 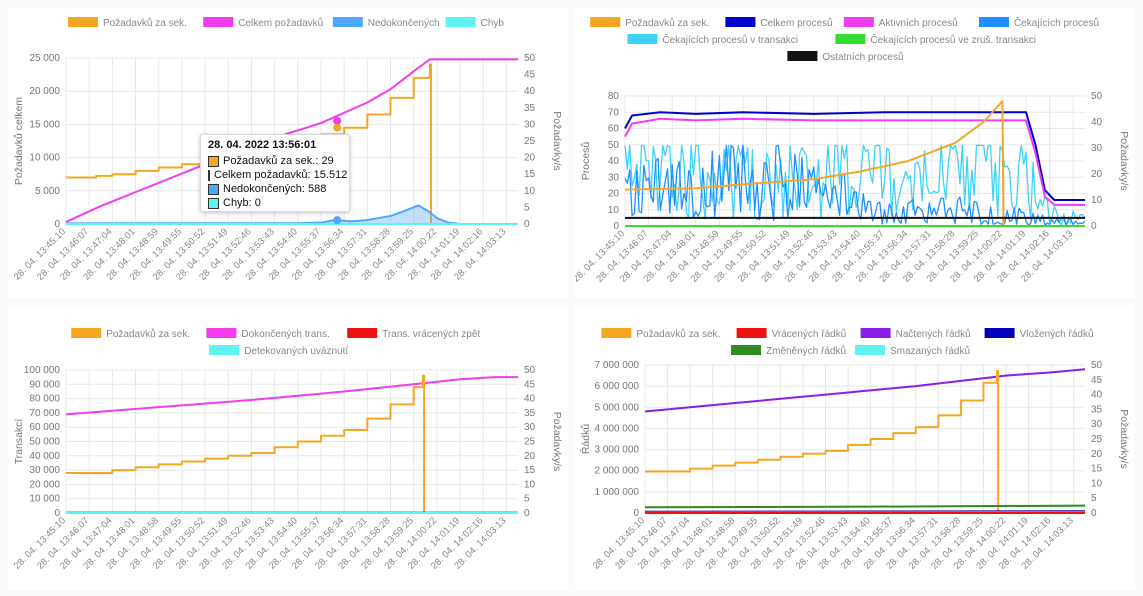 What do you see at coordinates (617, 471) in the screenshot?
I see `y-tick-label: 2 000 000` at bounding box center [617, 471].